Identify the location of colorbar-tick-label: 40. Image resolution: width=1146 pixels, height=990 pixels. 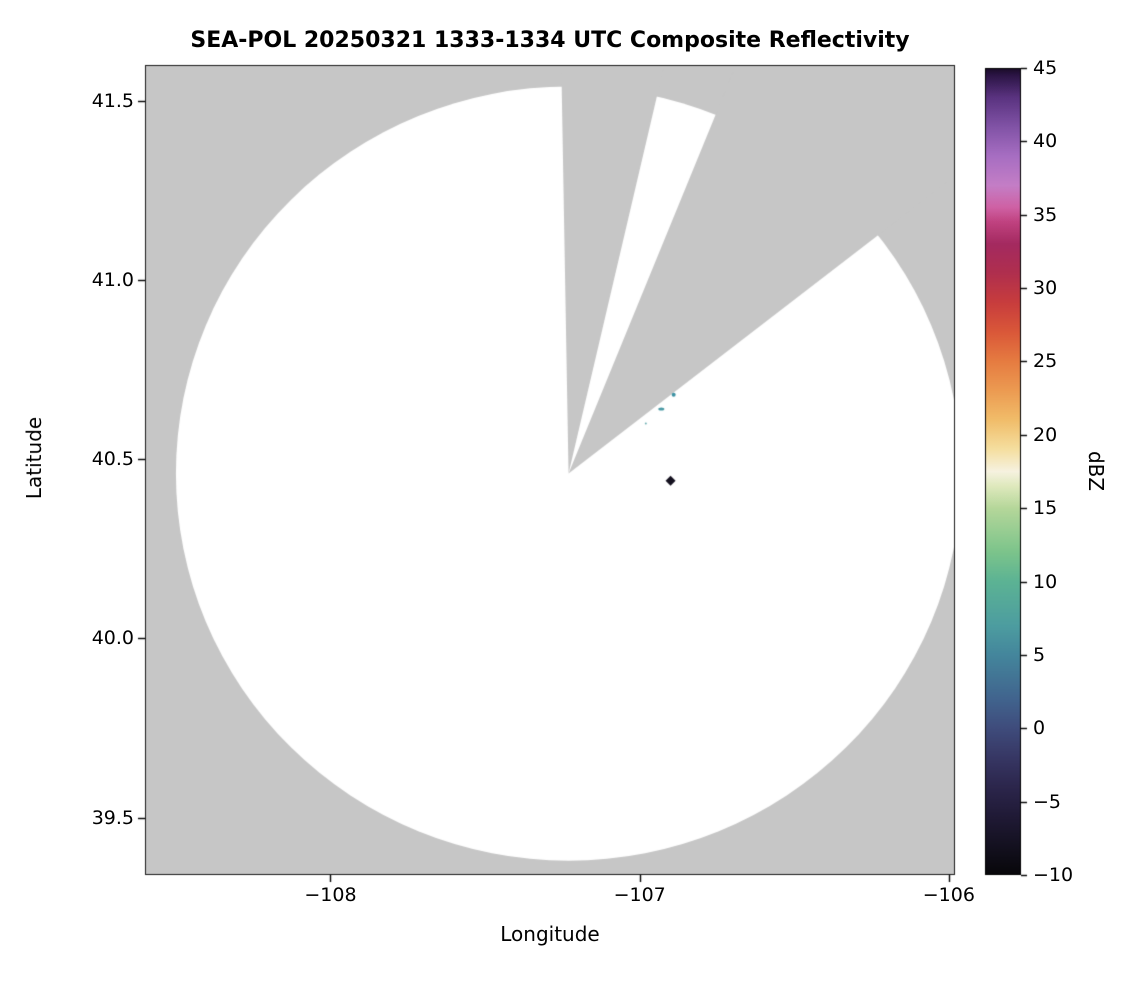
(1045, 141).